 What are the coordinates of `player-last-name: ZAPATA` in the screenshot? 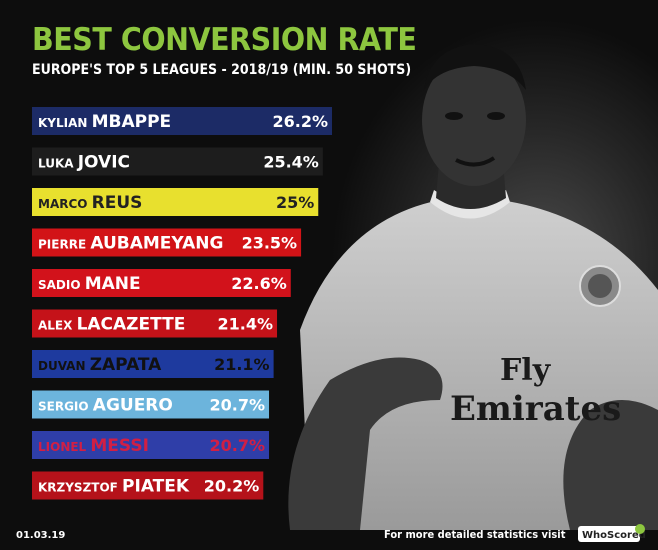 It's located at (126, 365).